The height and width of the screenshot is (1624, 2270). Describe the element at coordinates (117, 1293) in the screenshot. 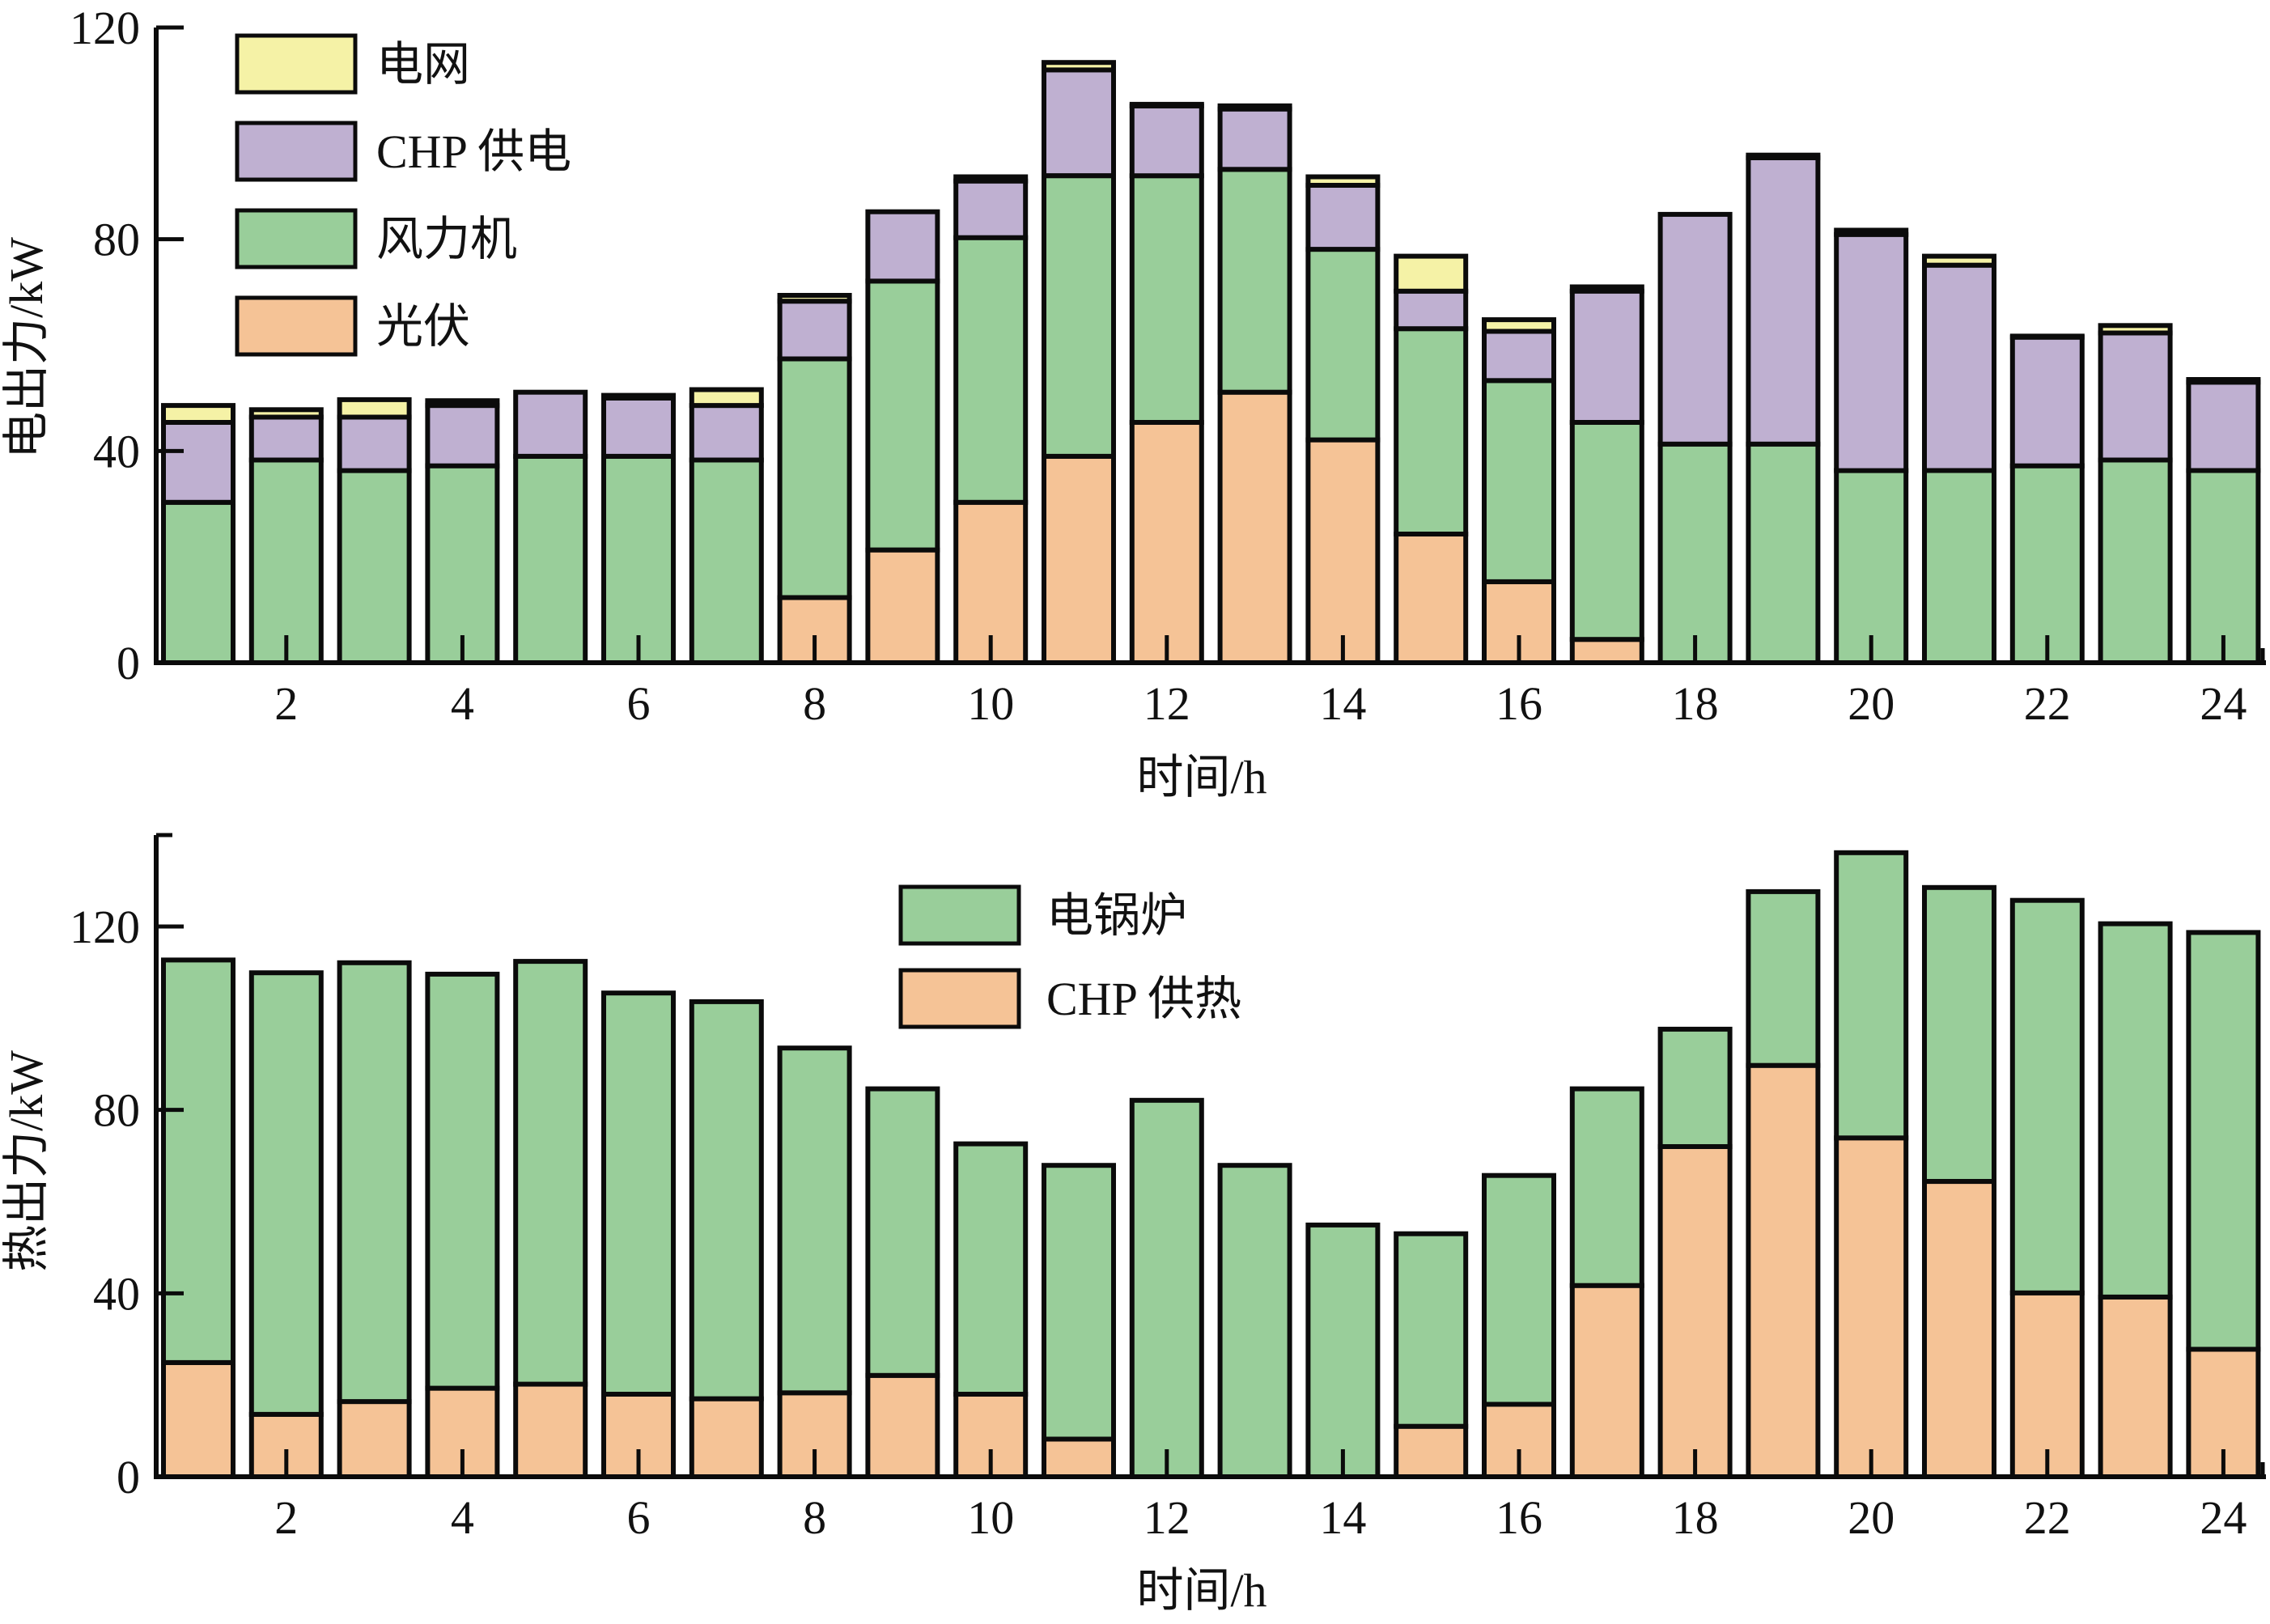

I see `y-tick-label: 40` at that location.